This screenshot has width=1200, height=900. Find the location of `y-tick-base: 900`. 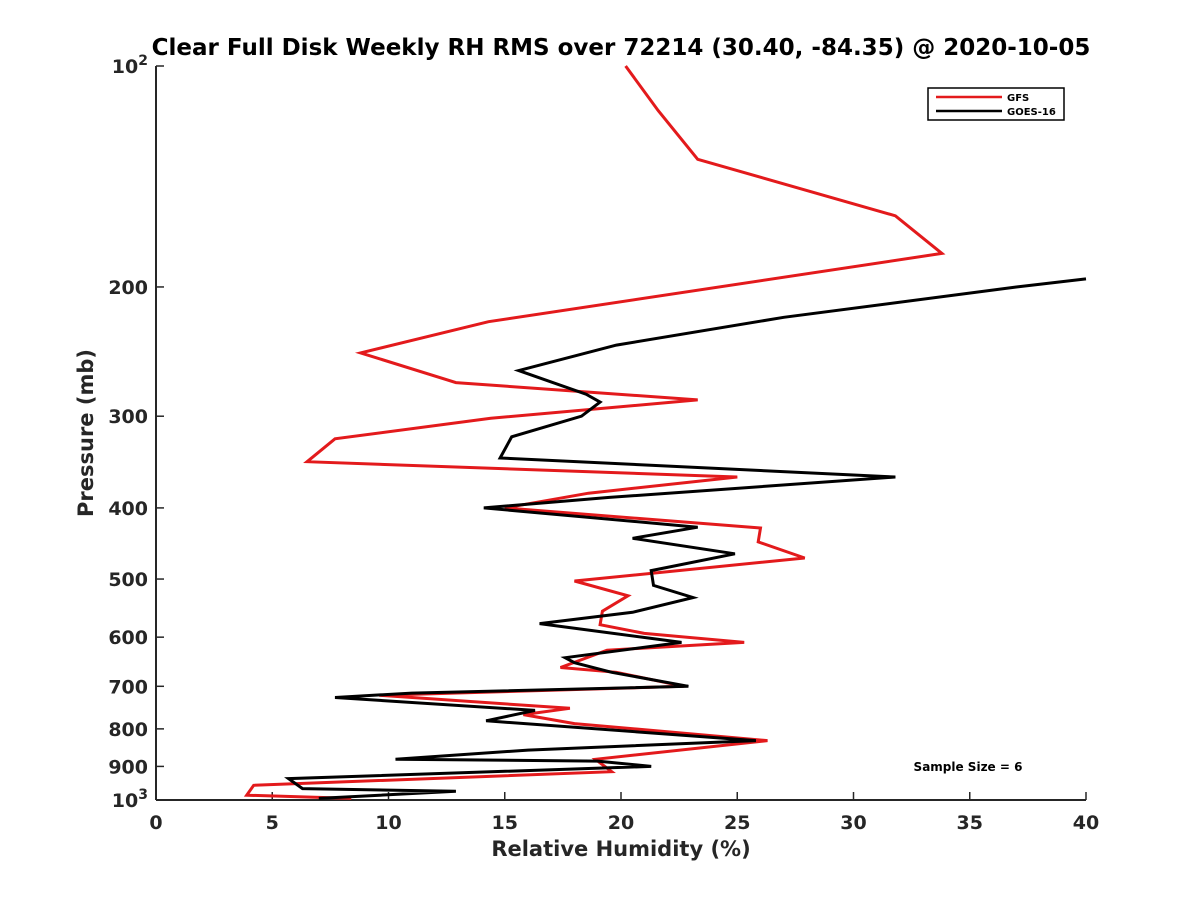

y-tick-base: 900 is located at coordinates (128, 767).